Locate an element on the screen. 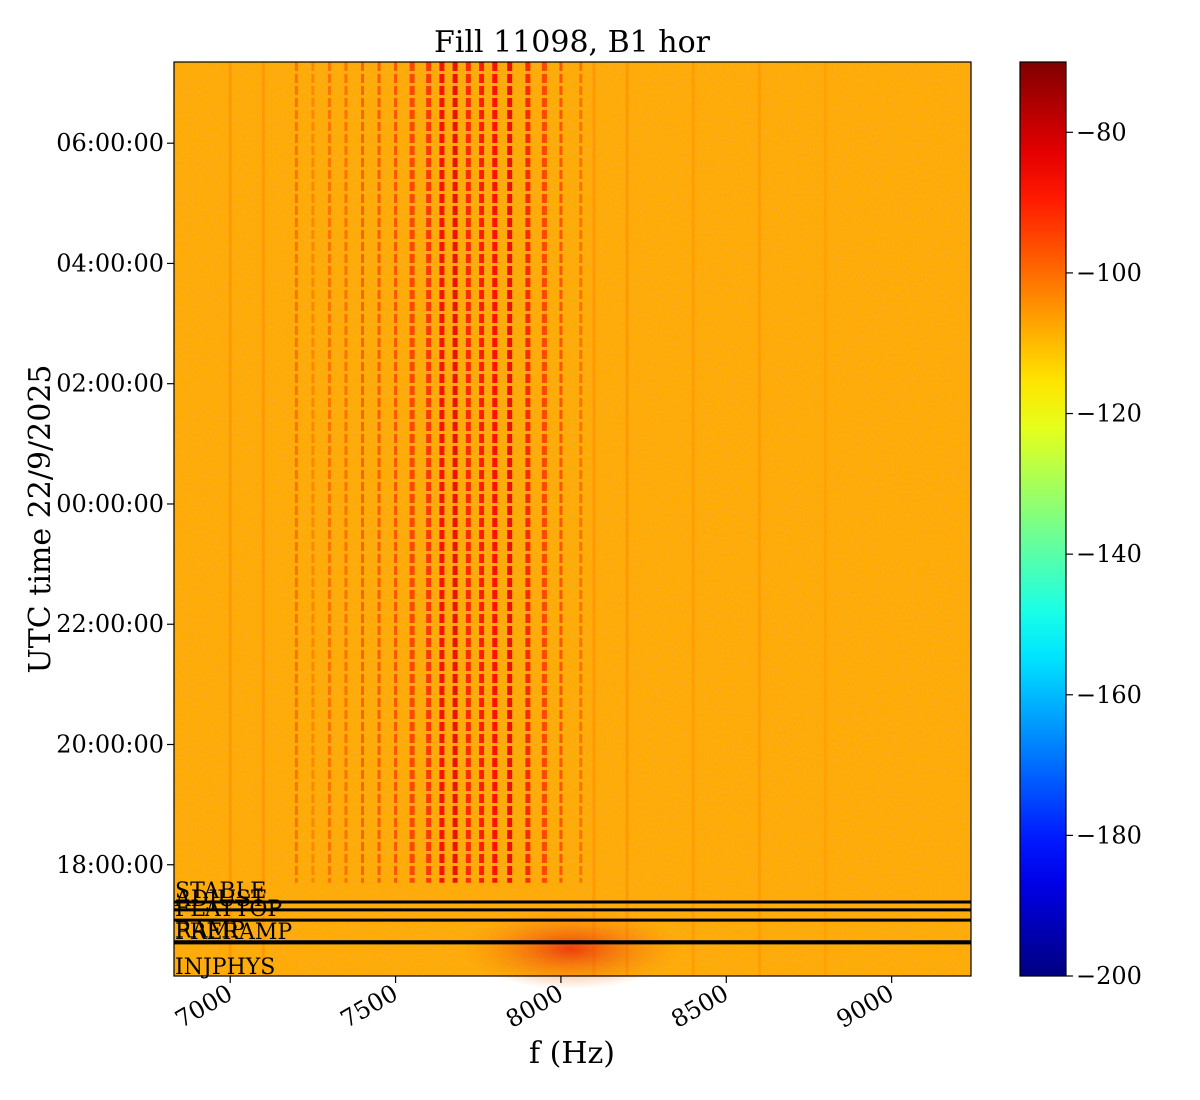  colorbar-frame is located at coordinates (1043, 519).